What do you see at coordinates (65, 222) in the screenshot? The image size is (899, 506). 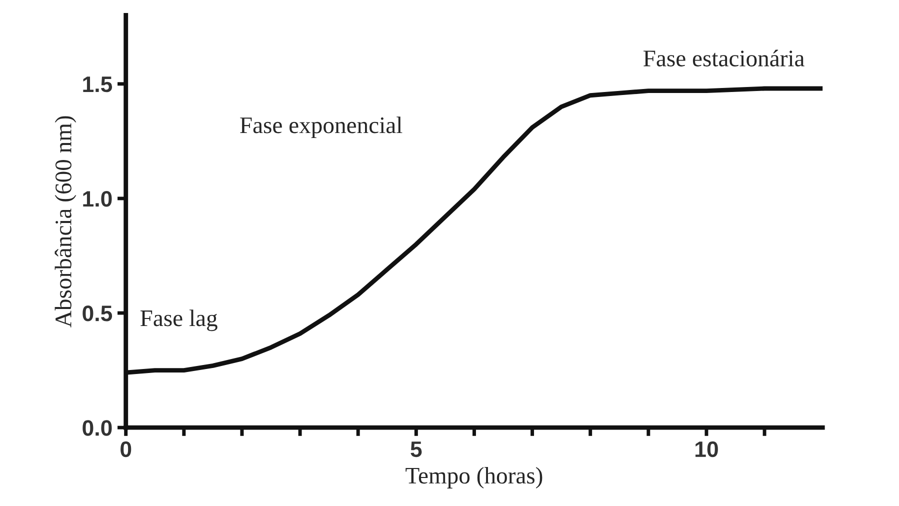 I see `y-axis-title: Absorbância (600 nm)` at bounding box center [65, 222].